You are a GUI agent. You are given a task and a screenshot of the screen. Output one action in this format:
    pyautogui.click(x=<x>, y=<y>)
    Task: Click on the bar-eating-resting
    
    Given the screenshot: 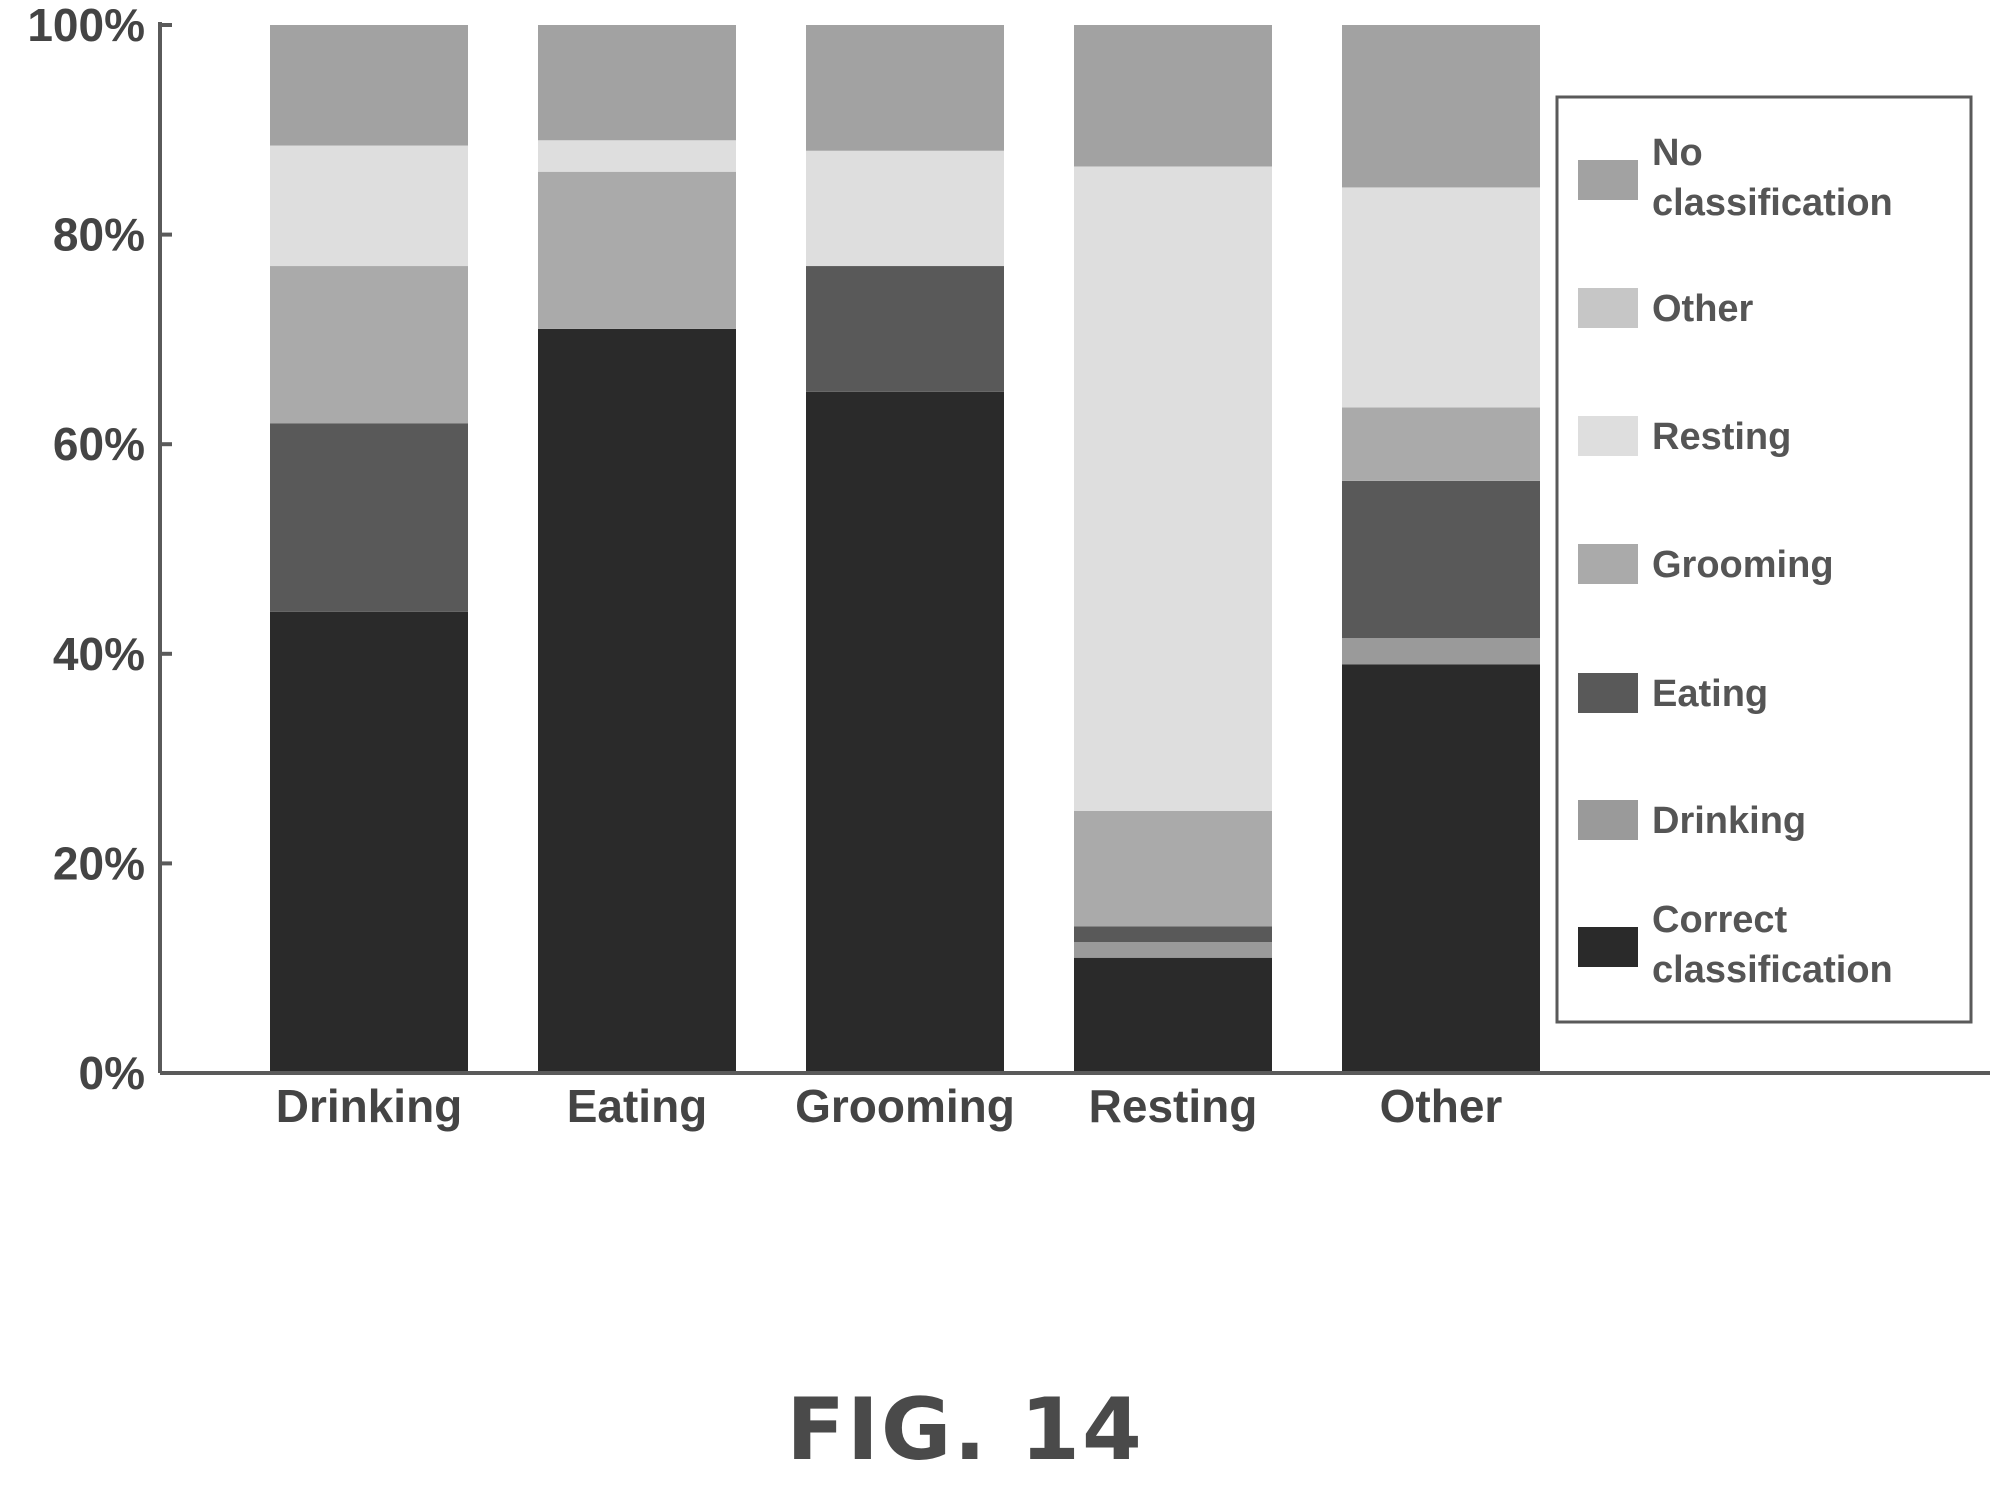 What is the action you would take?
    pyautogui.click(x=637, y=156)
    